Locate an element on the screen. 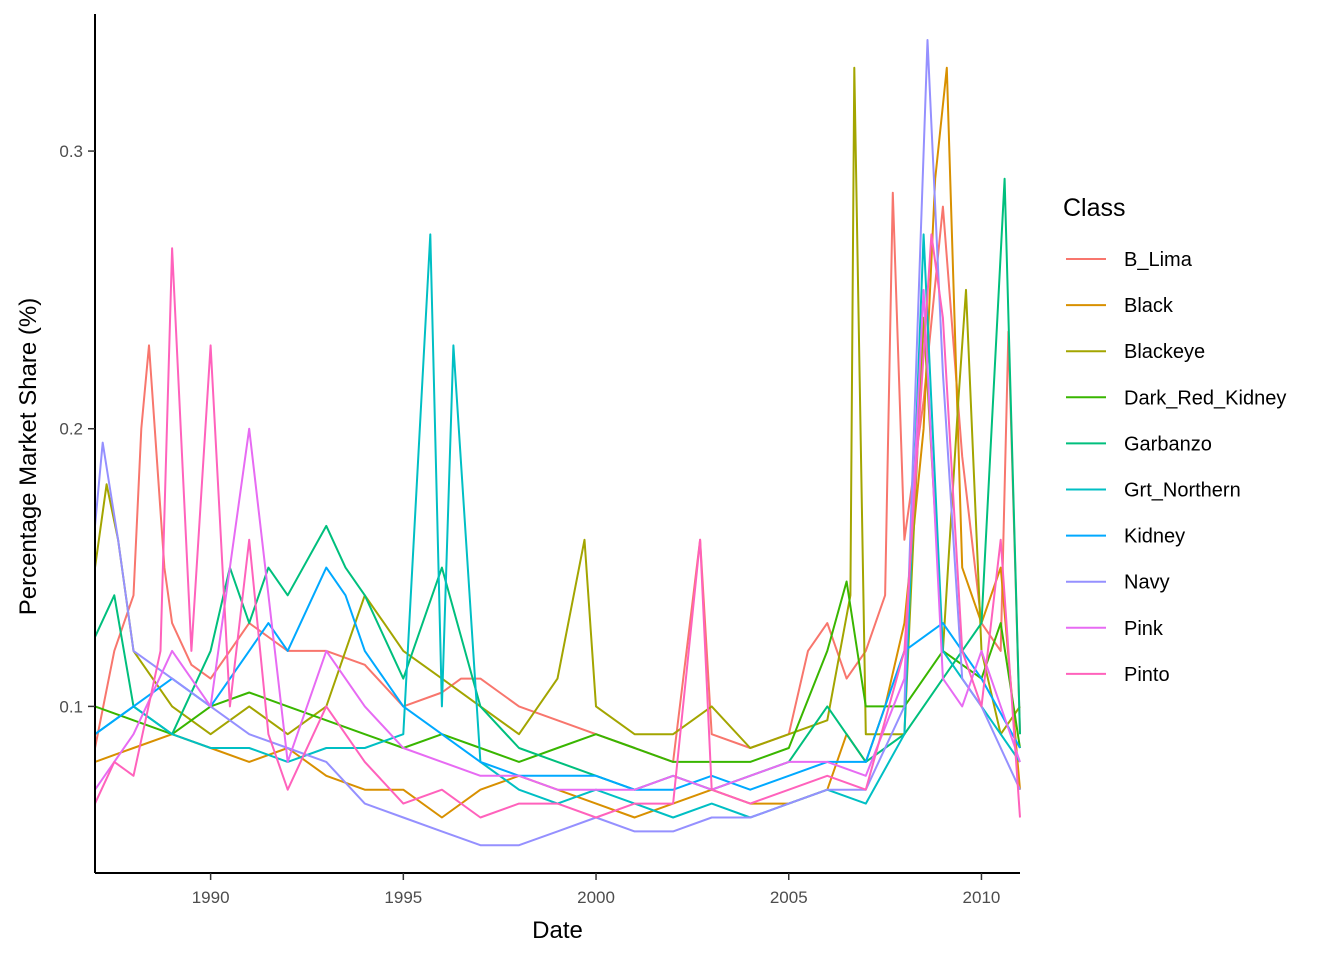 This screenshot has height=960, width=1344. x-axis-title: Date is located at coordinates (557, 930).